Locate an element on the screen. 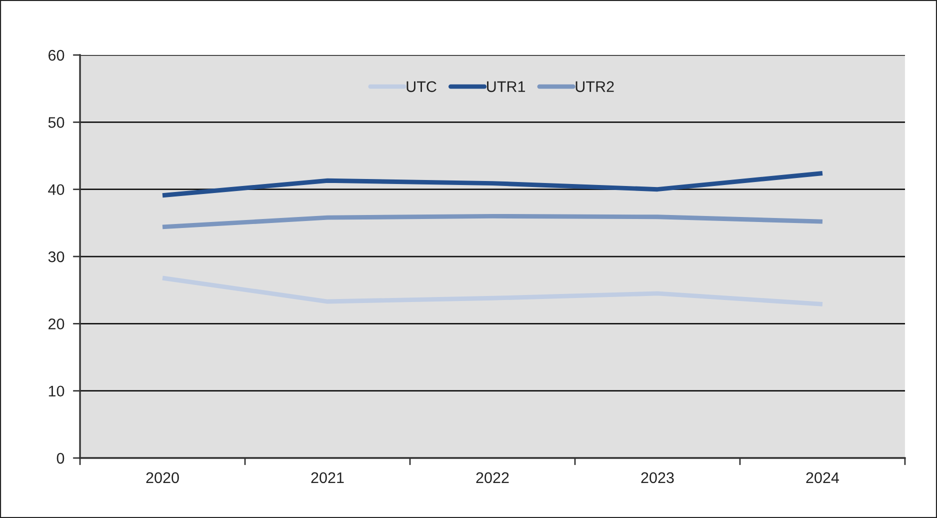  y-tick-label: 0 is located at coordinates (60, 458).